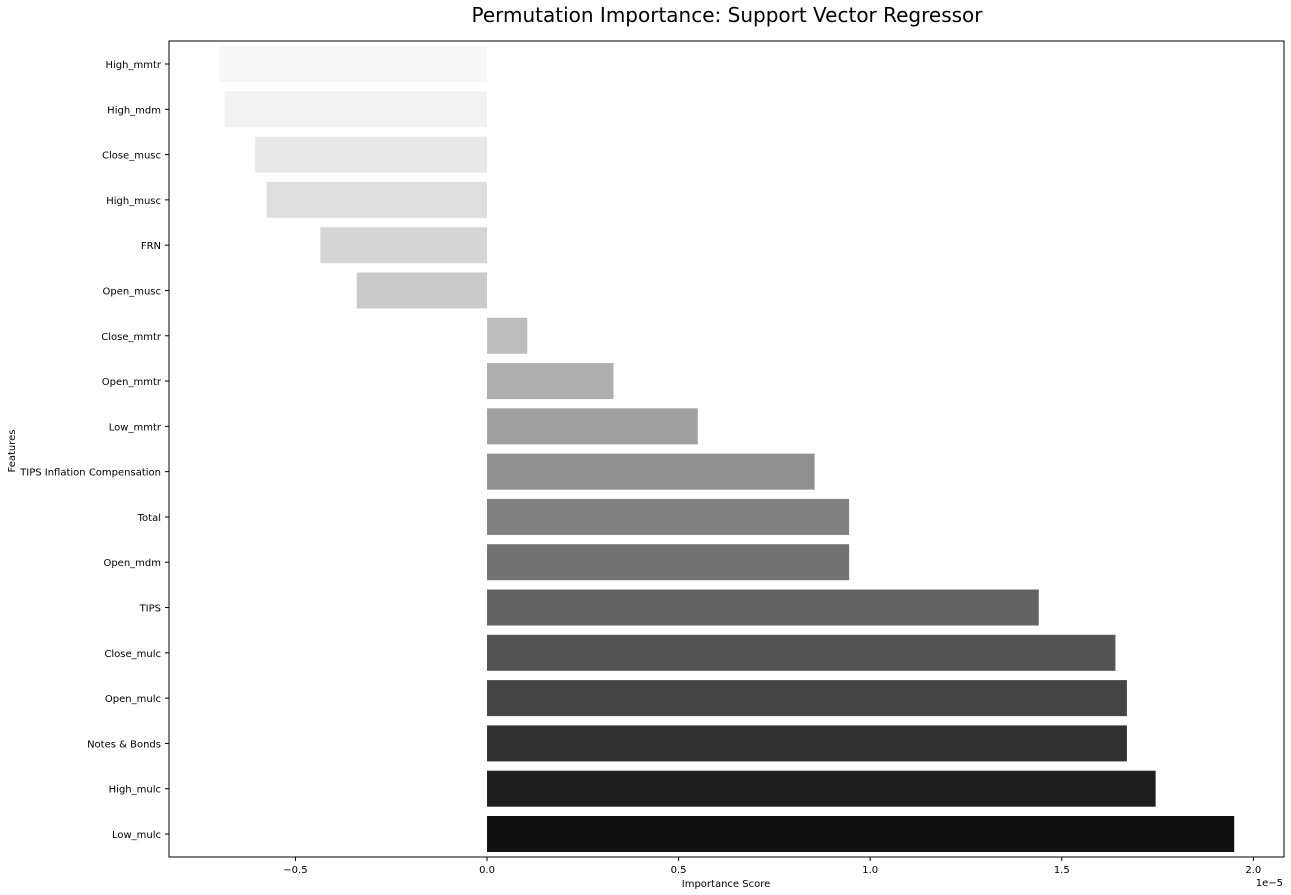 Image resolution: width=1291 pixels, height=895 pixels. I want to click on bar-high-musc, so click(377, 199).